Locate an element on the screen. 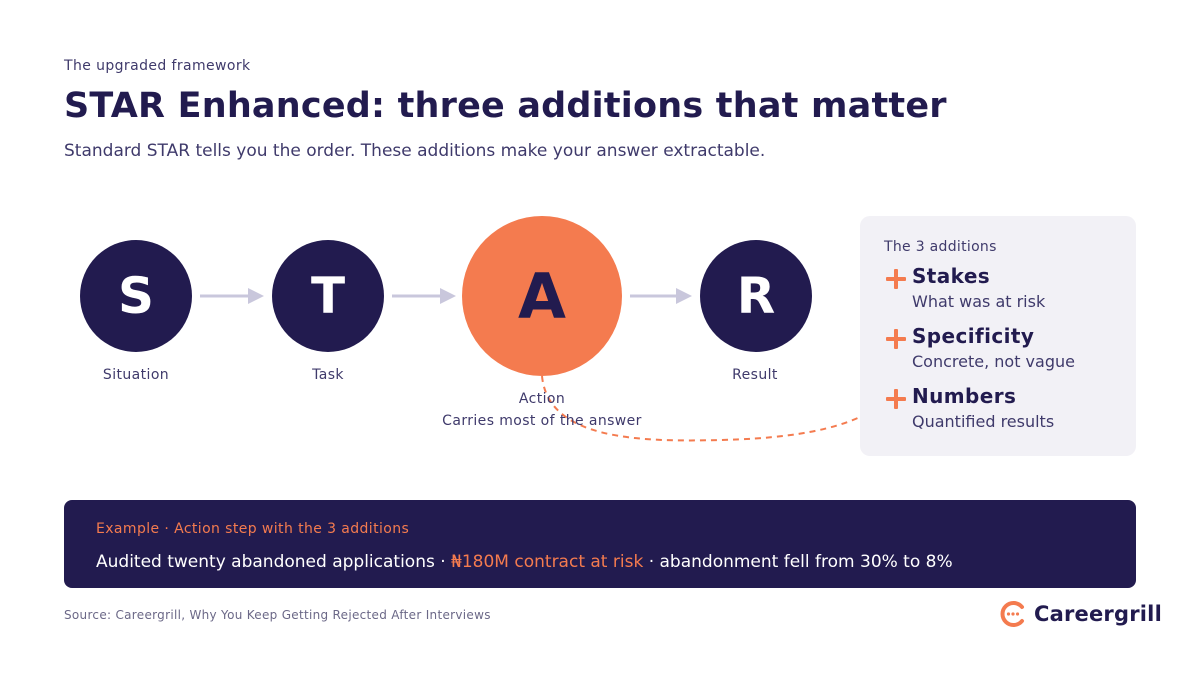 This screenshot has height=675, width=1200. arrow-s-to-t is located at coordinates (232, 296).